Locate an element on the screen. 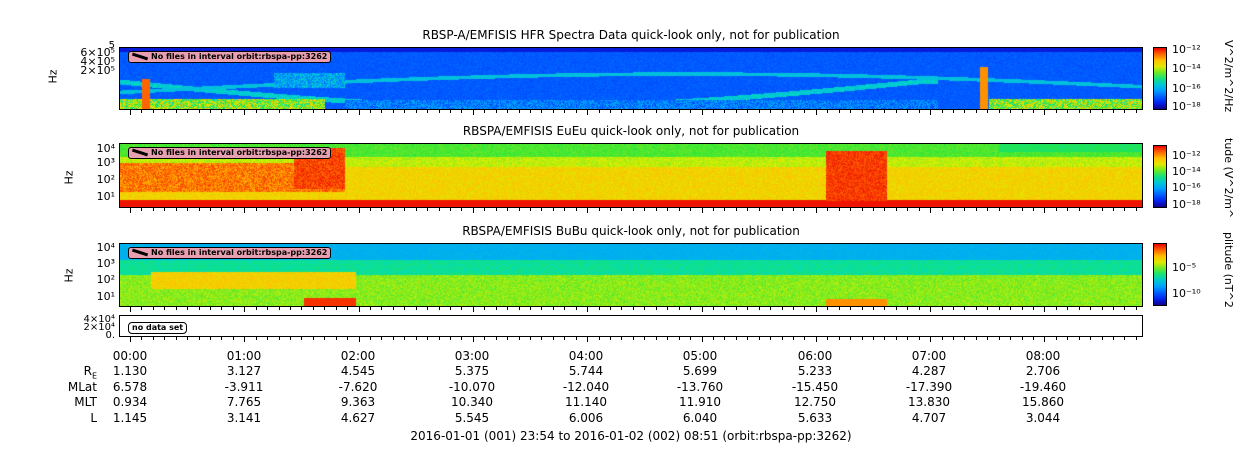 This screenshot has height=449, width=1250. ephemeris-value: 4.707 is located at coordinates (929, 417).